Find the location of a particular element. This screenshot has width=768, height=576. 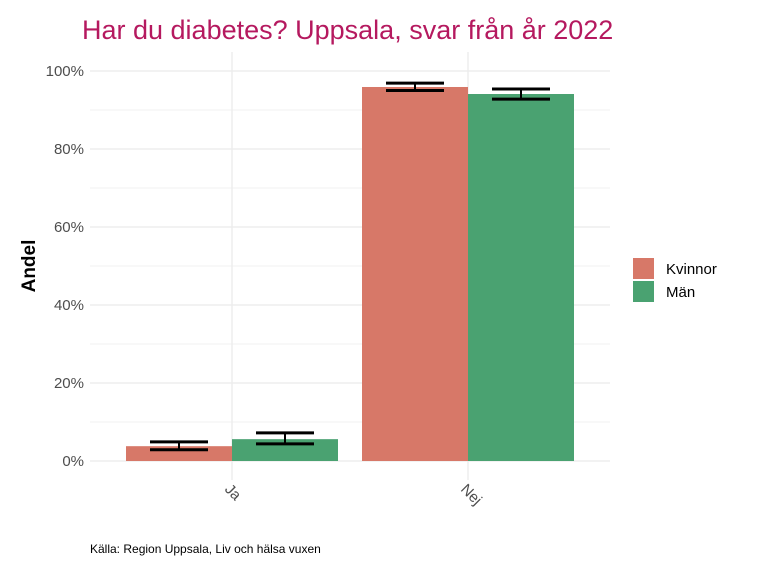

x-tick-label: Ja is located at coordinates (233, 493).